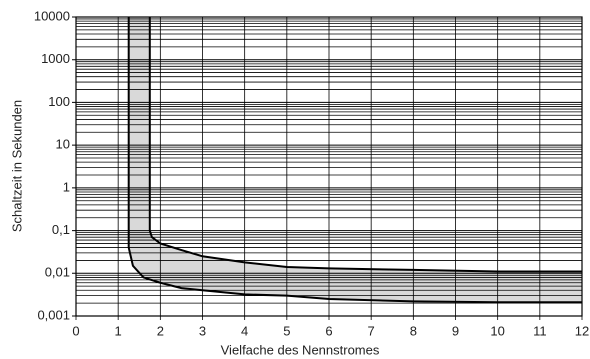 The image size is (590, 359). I want to click on y-tick-label: 0,1, so click(61, 229).